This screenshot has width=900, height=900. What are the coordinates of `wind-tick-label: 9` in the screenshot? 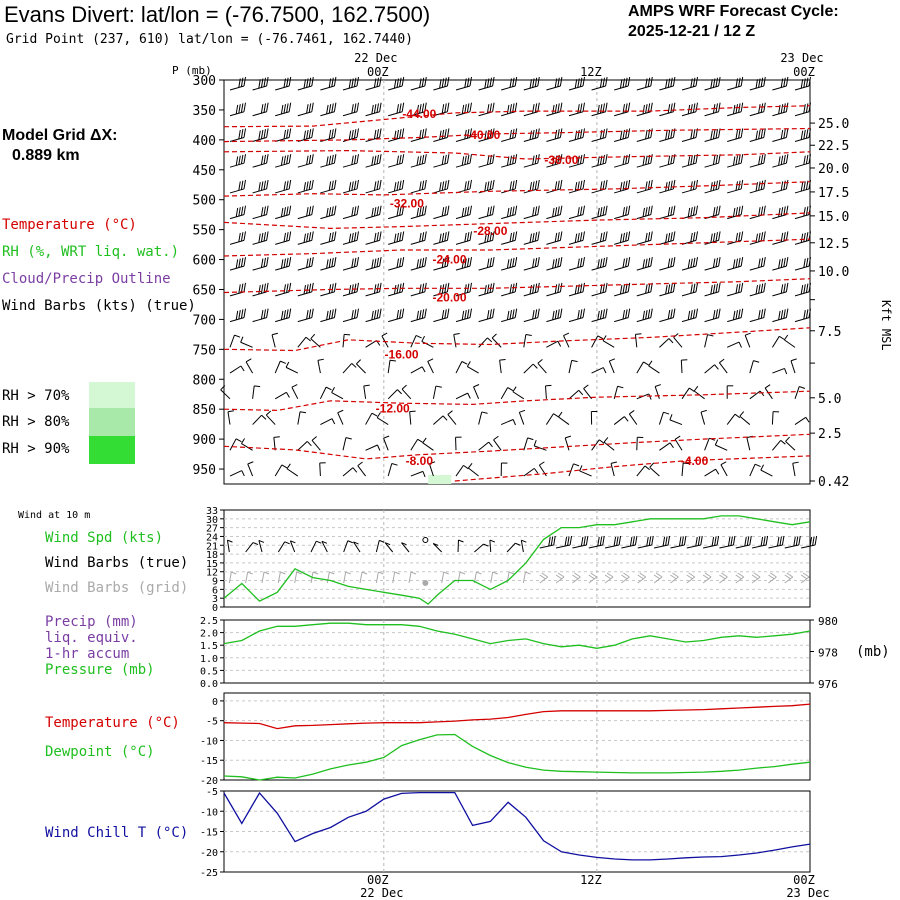 It's located at (215, 582).